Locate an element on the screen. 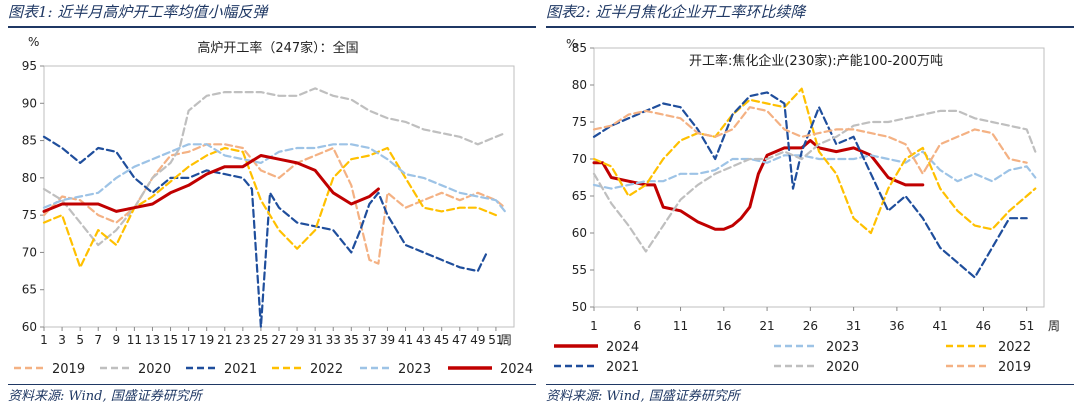 Image resolution: width=1080 pixels, height=410 pixels. series-line-2020 is located at coordinates (814, 181).